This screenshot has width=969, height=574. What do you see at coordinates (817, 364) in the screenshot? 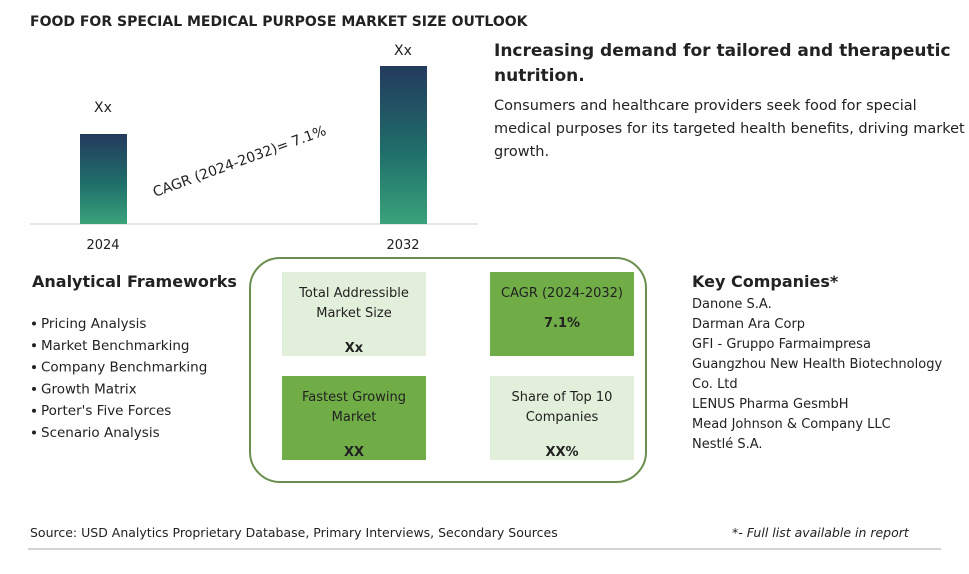
I see `company: Guangzhou New Health Biotechnology` at bounding box center [817, 364].